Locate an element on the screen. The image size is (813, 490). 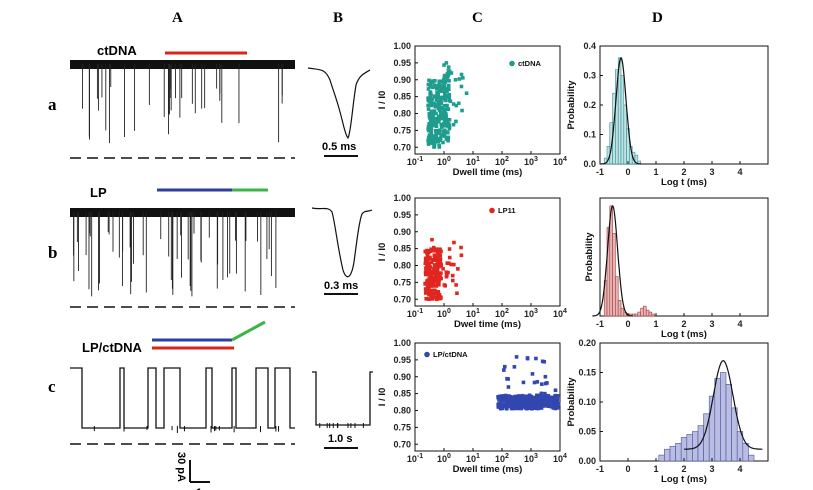
x-axis-label: Dwell time (ms) is located at coordinates (488, 469).